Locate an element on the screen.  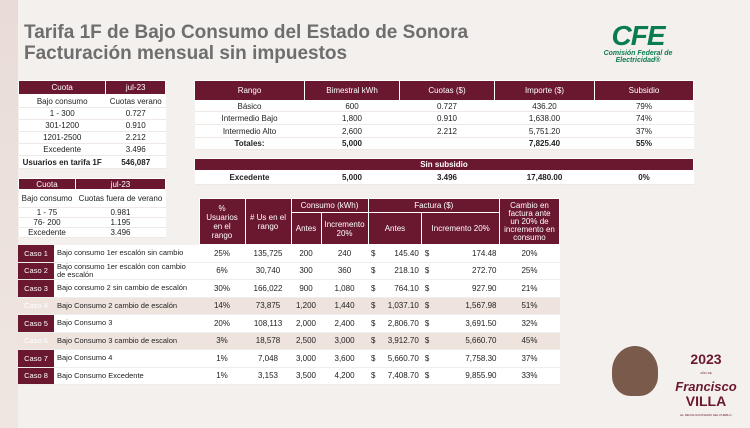
th-factura: Factura ($) is located at coordinates (434, 205).